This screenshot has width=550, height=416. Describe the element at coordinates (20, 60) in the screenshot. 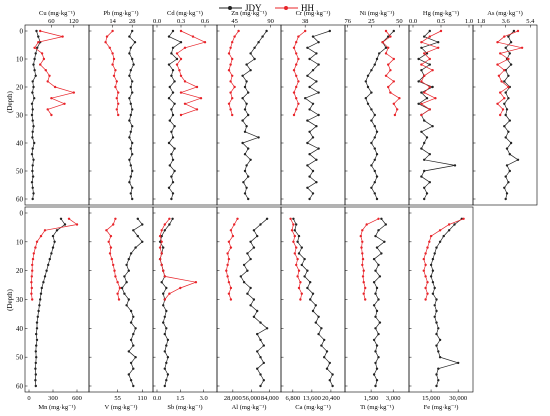

I see `depth-tick-label-0-10: 10` at that location.